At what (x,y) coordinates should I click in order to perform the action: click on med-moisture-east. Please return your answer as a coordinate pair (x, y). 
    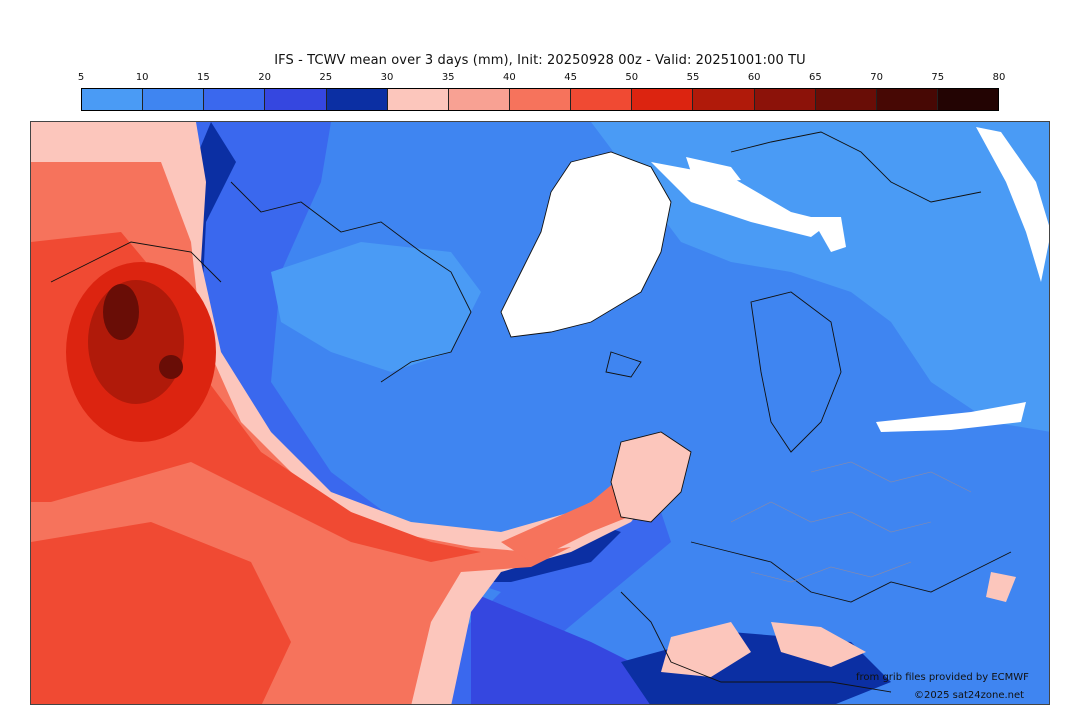
    Looking at the image, I should click on (818, 644).